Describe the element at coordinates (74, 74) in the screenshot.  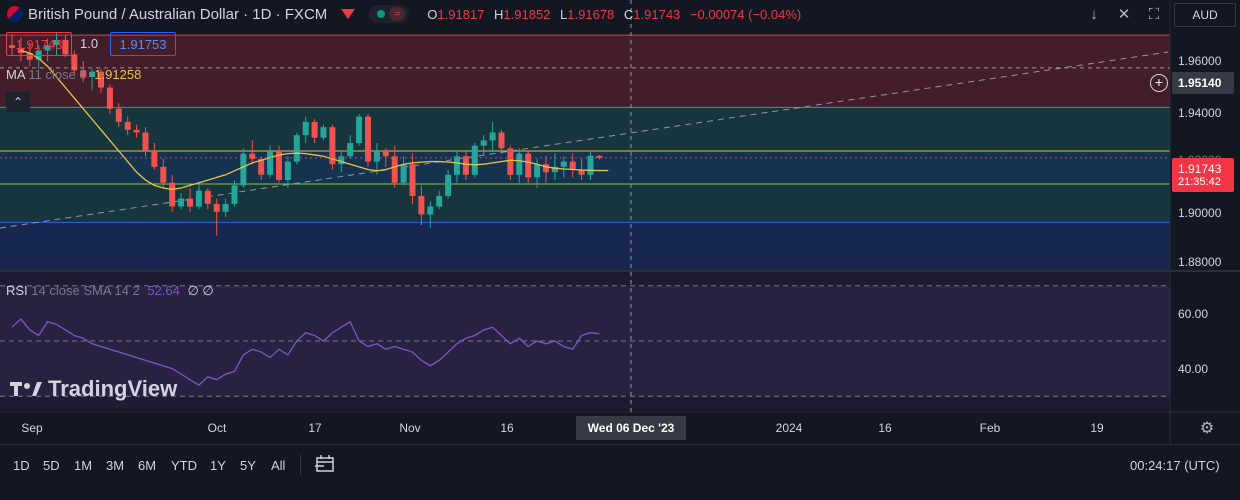
I see `ma-legend: MA 11 close 0 1.91258` at that location.